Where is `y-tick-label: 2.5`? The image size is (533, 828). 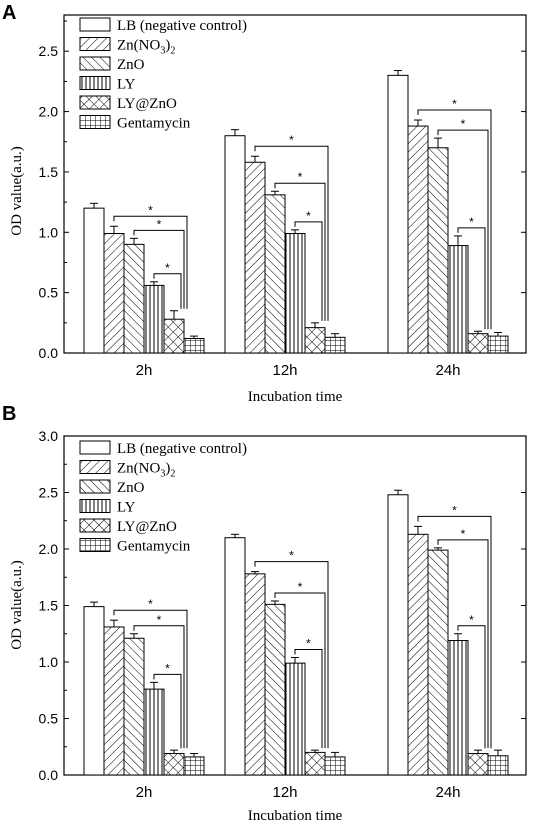 y-tick-label: 2.5 is located at coordinates (49, 51).